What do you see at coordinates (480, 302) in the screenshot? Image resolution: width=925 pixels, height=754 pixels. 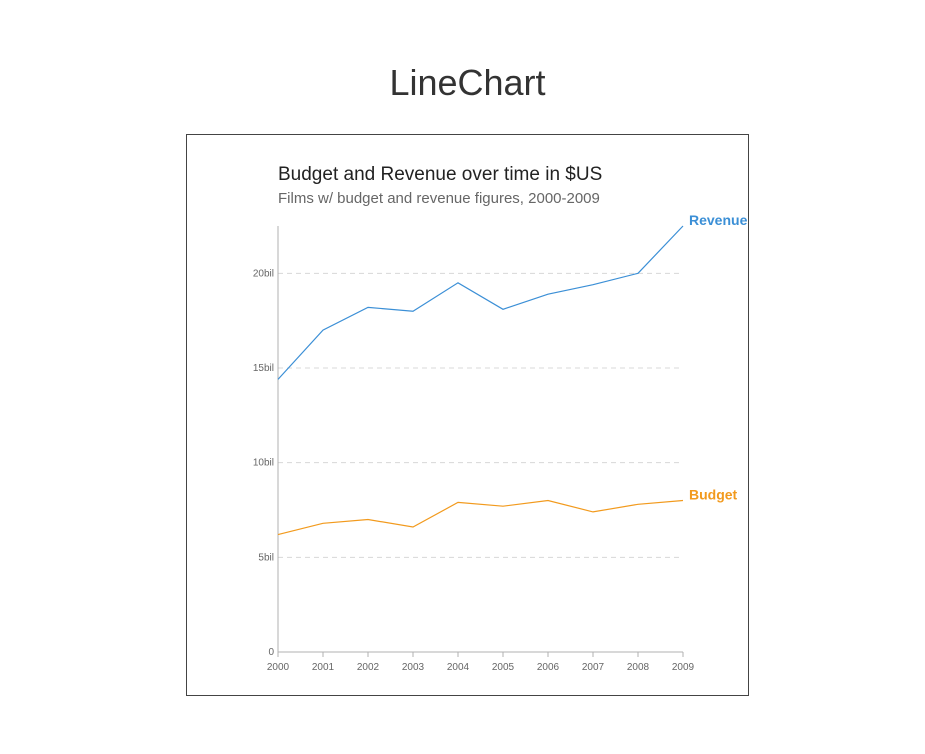 I see `series-line-revenue` at bounding box center [480, 302].